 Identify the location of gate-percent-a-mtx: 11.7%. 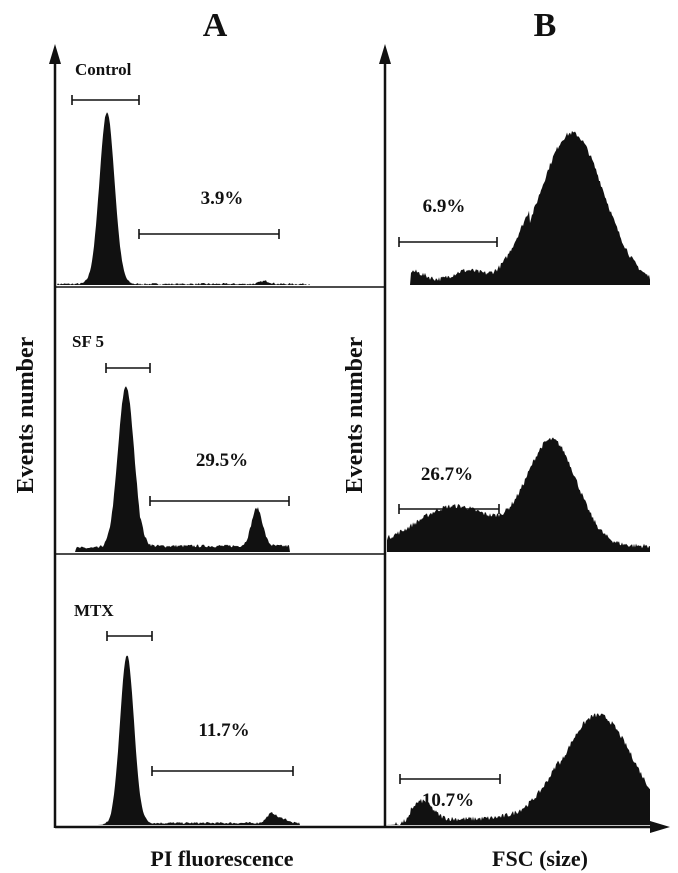
(223, 730).